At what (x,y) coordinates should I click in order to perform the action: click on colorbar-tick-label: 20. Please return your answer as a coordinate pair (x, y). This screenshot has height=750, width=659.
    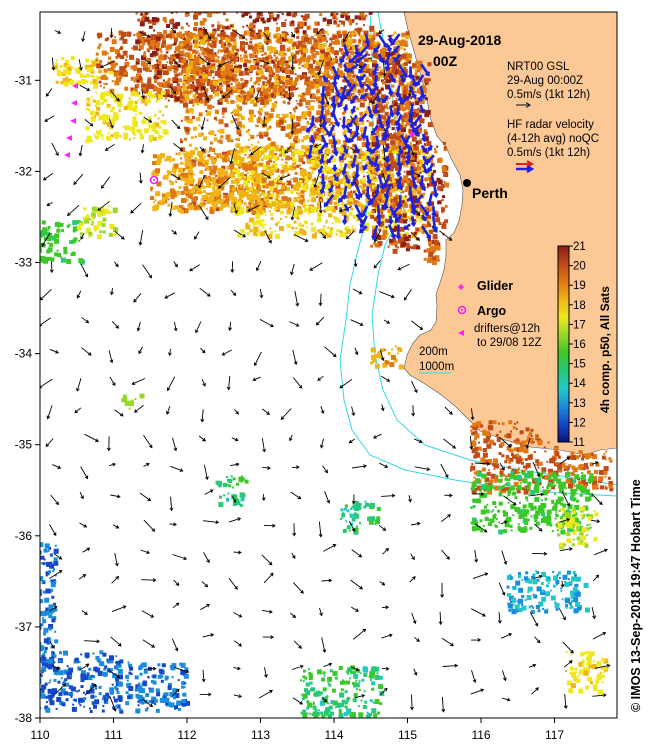
    Looking at the image, I should click on (579, 267).